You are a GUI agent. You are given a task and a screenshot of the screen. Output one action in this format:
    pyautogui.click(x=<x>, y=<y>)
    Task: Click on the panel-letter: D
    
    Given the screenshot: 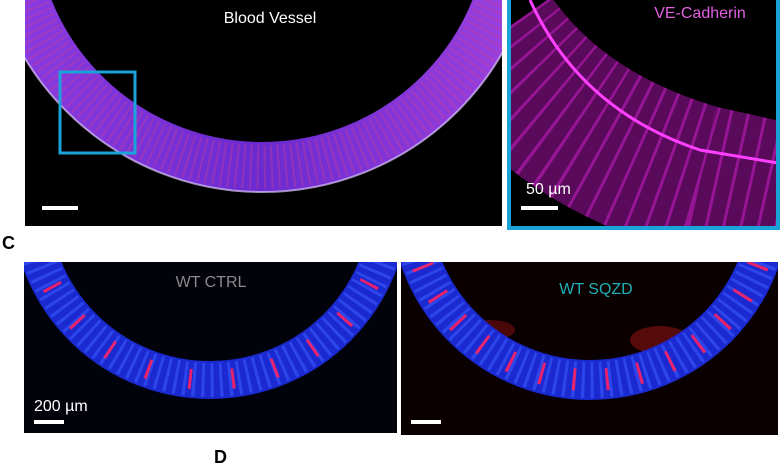 What is the action you would take?
    pyautogui.click(x=220, y=457)
    